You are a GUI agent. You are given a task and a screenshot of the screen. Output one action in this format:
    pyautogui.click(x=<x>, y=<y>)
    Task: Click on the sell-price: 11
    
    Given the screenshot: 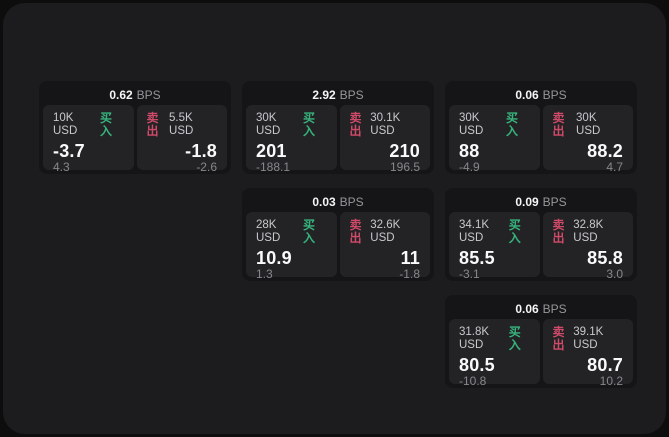 What is the action you would take?
    pyautogui.click(x=410, y=258)
    